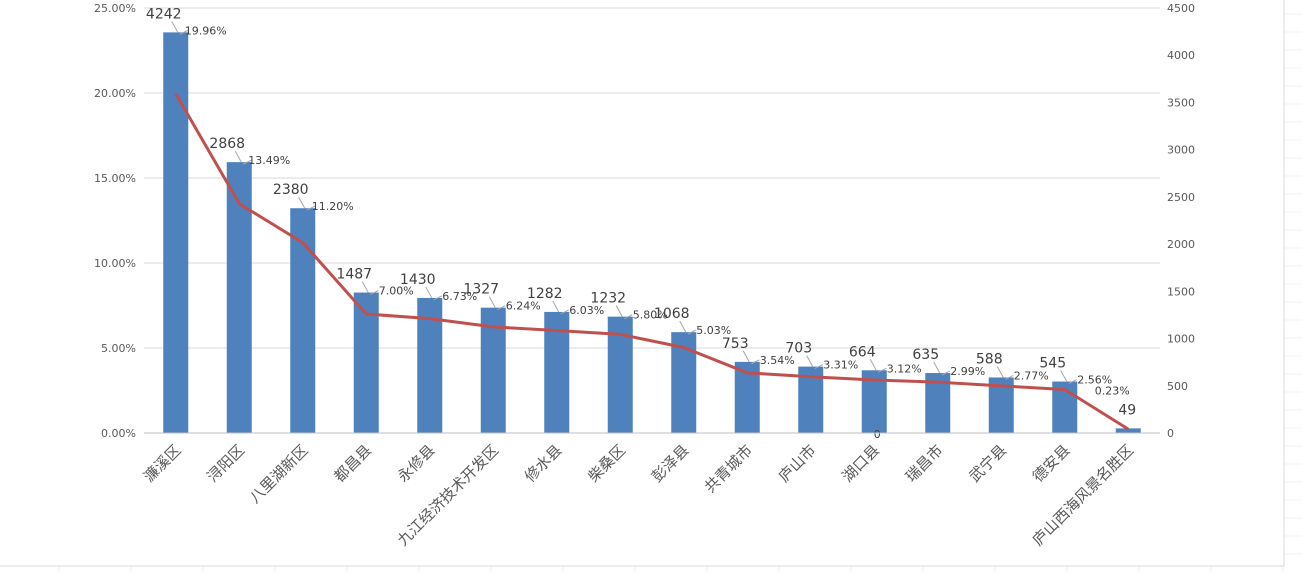 The image size is (1302, 576). Describe the element at coordinates (1052, 364) in the screenshot. I see `bar-value-label: 545` at that location.